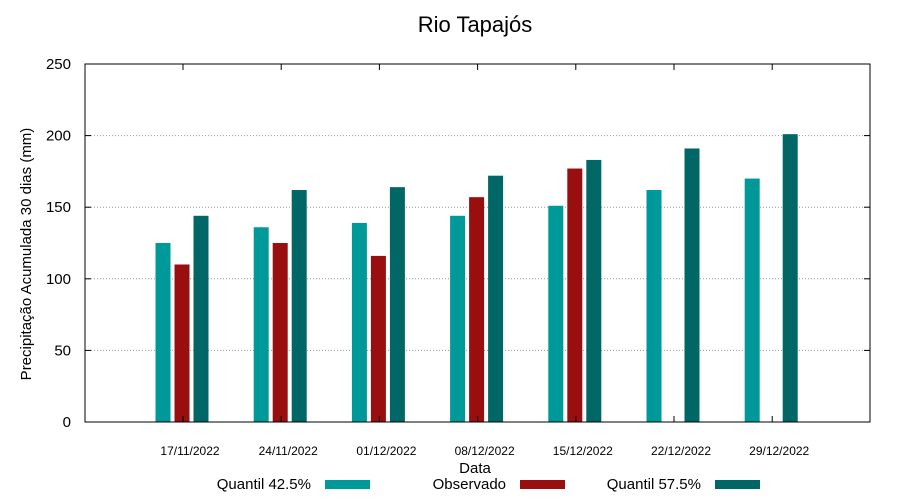 This screenshot has height=500, width=900. What do you see at coordinates (681, 451) in the screenshot?
I see `x-tick-label: 22/12/2022` at bounding box center [681, 451].